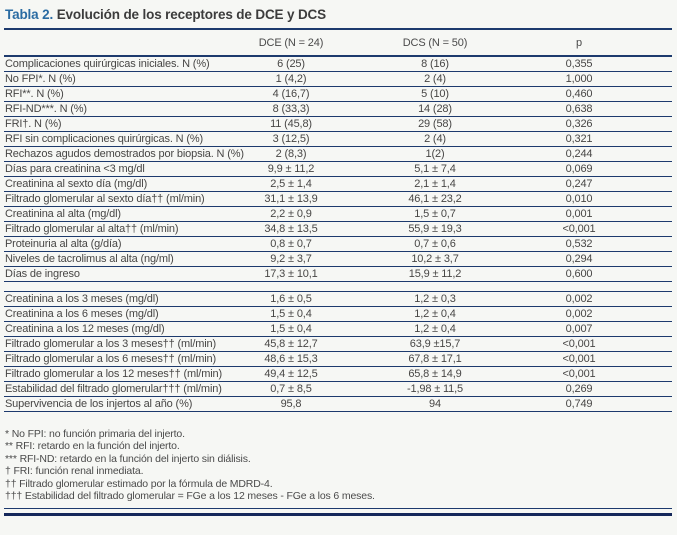  What do you see at coordinates (338, 287) in the screenshot?
I see `section-gap-cell` at bounding box center [338, 287].